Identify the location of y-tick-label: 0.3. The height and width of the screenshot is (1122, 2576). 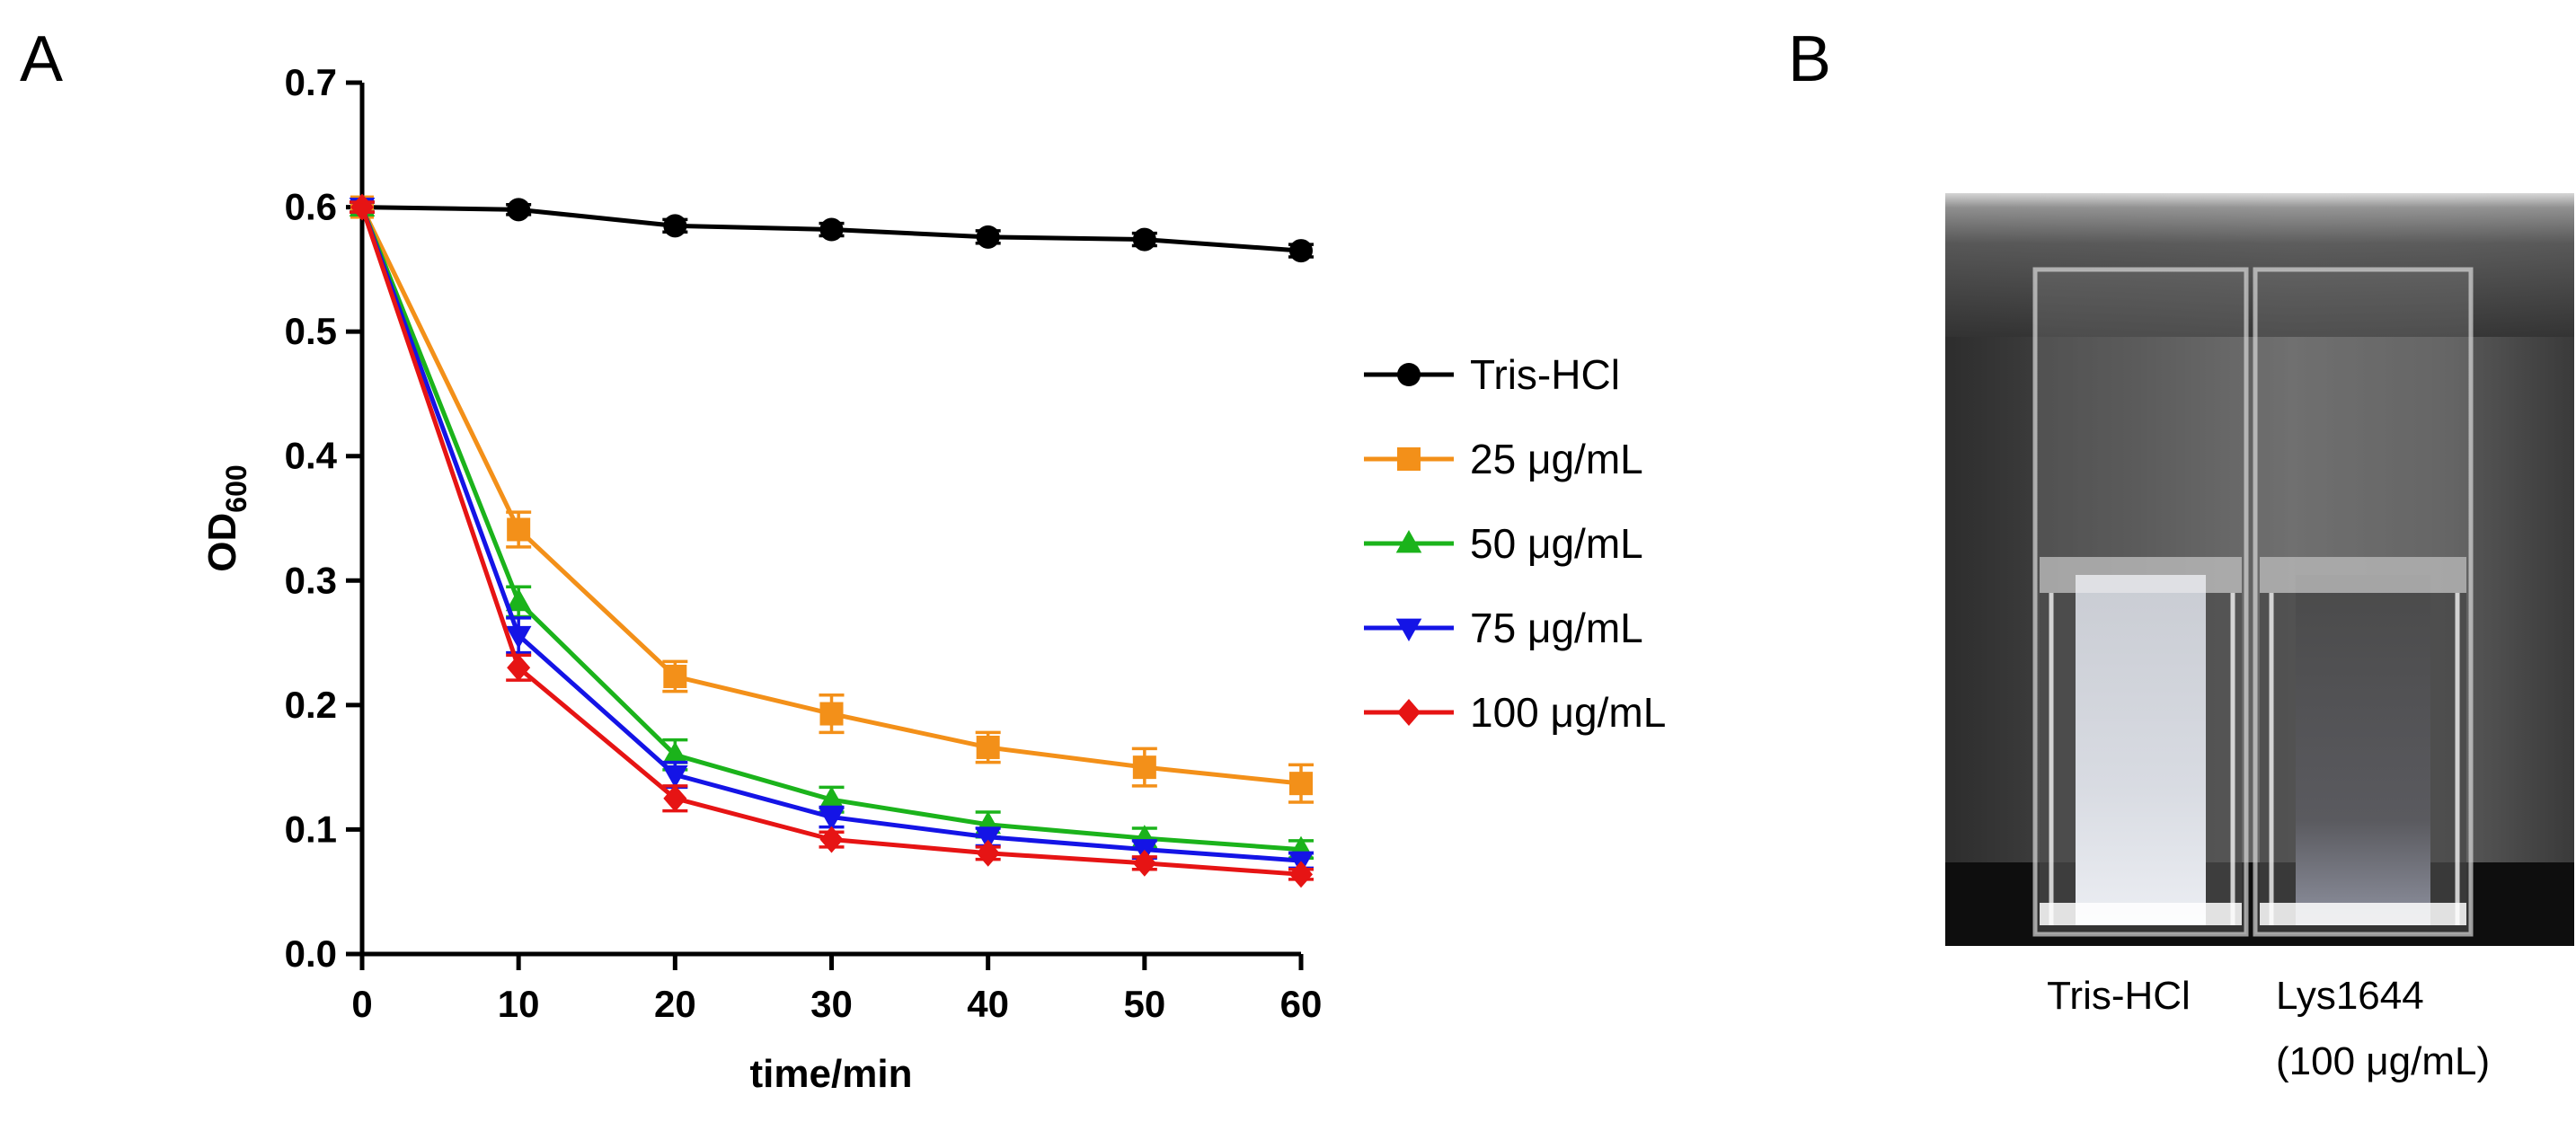
(311, 580).